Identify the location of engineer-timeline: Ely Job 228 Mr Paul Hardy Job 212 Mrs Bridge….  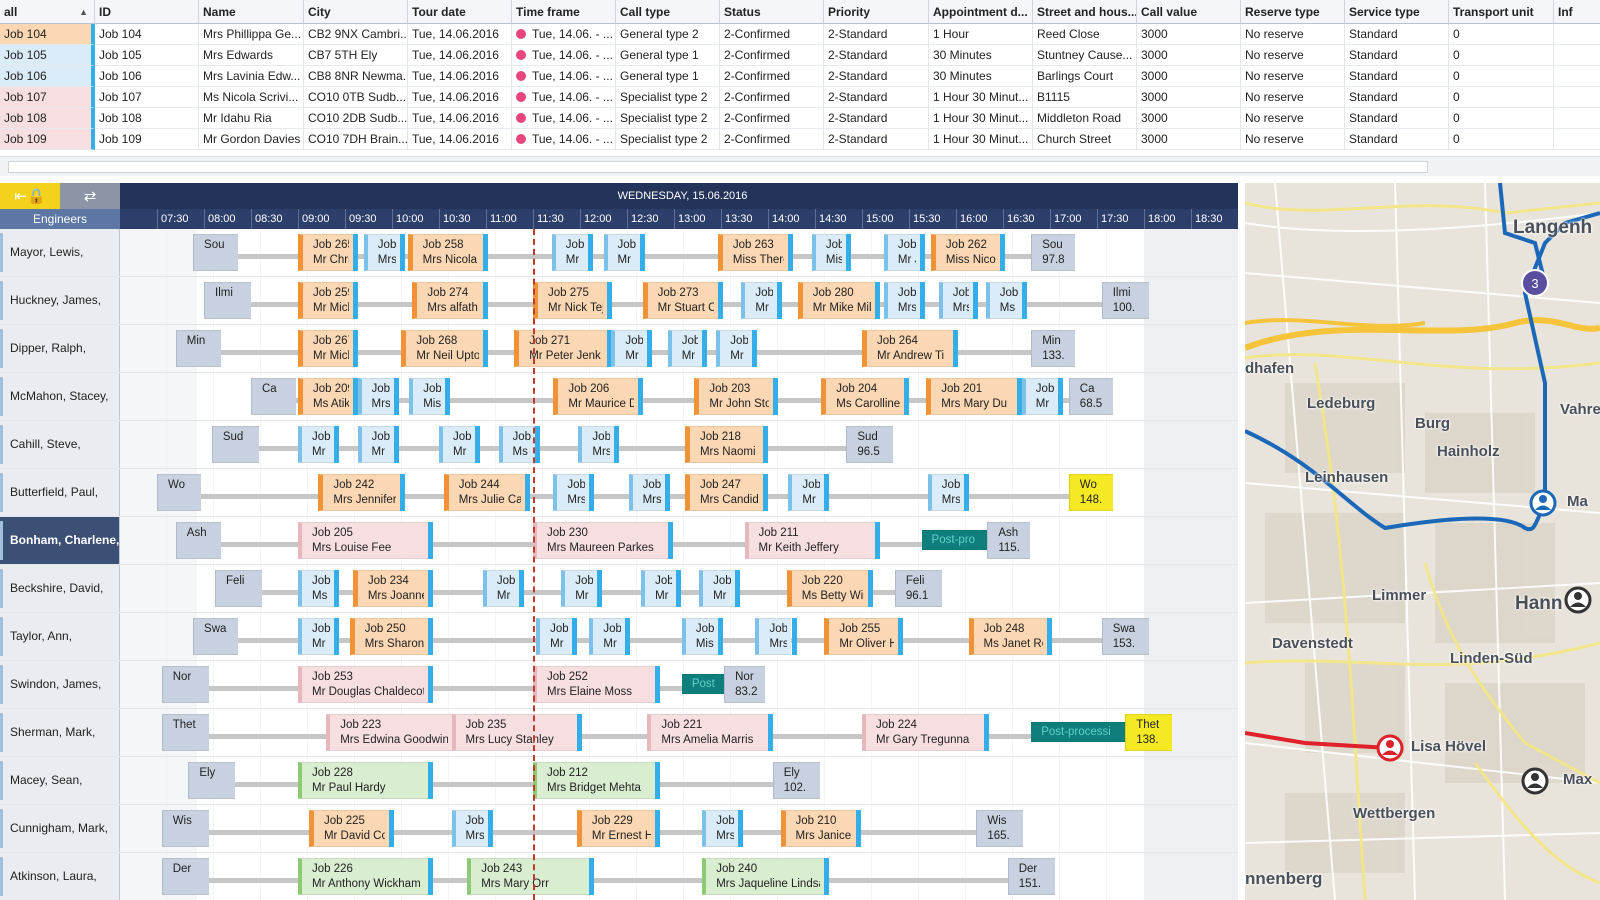
(682, 780).